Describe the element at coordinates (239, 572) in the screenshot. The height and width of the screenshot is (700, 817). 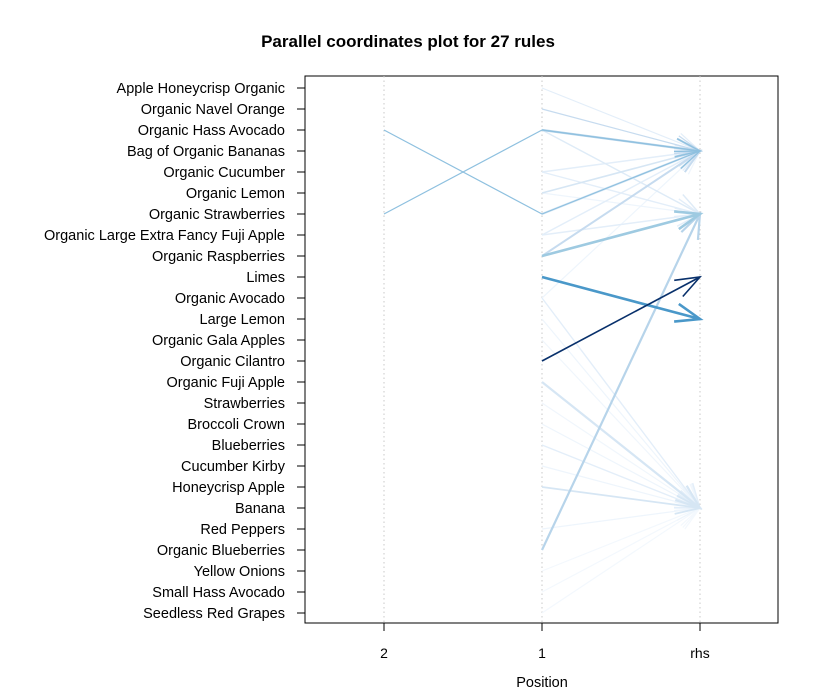
I see `y-tick-label-yellow-onions: Yellow Onions` at that location.